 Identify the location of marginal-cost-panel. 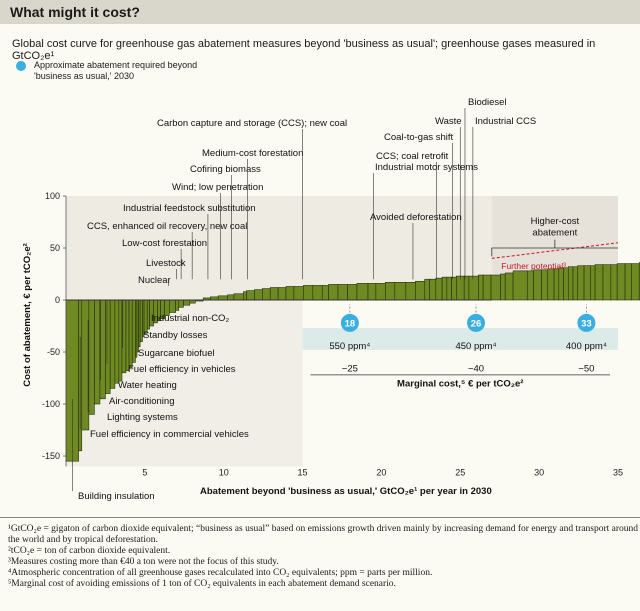
(460, 339).